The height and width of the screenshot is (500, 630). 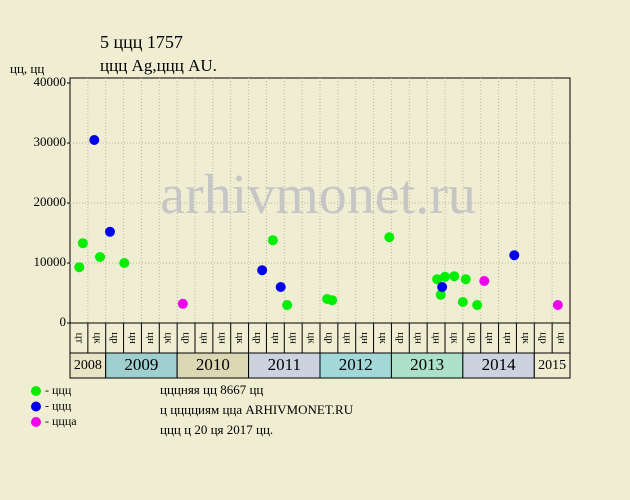 I want to click on year-label: 2012, so click(x=356, y=364).